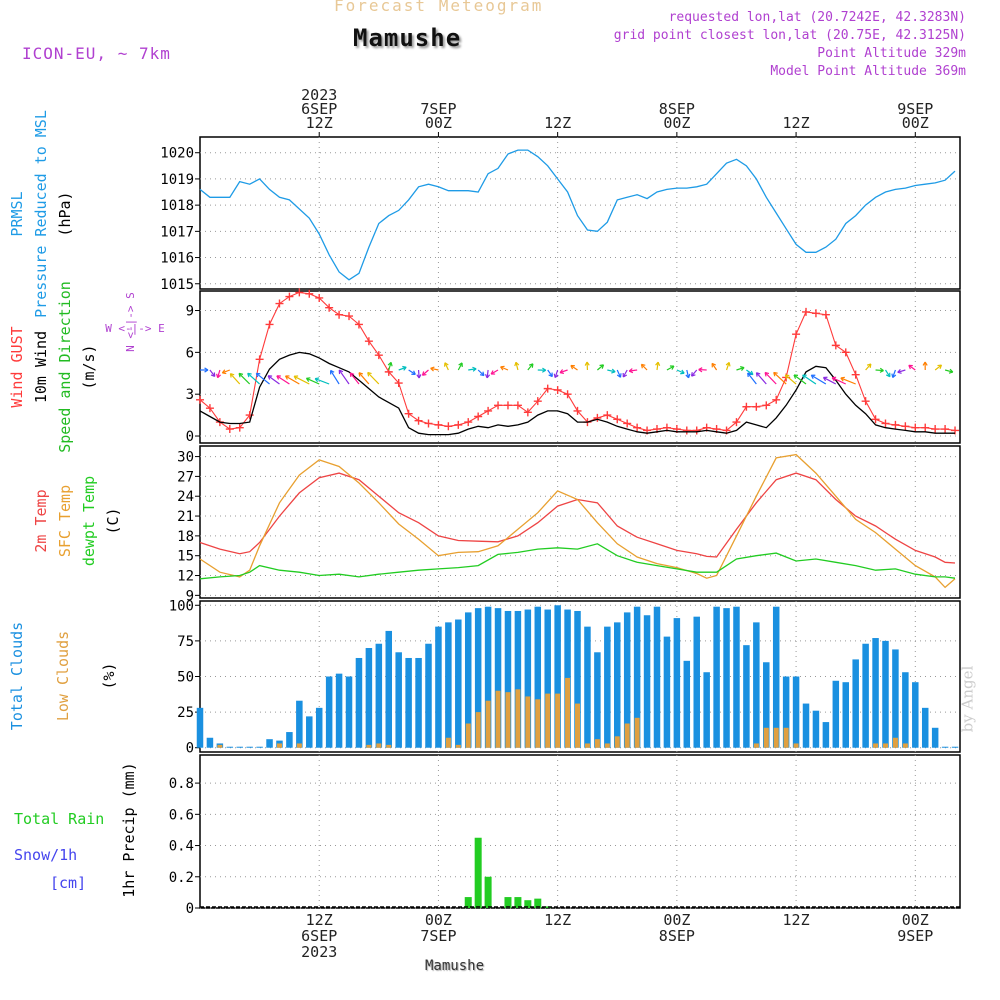 The image size is (1000, 1000). Describe the element at coordinates (65, 213) in the screenshot. I see `pressure-label: (hPa)` at that location.